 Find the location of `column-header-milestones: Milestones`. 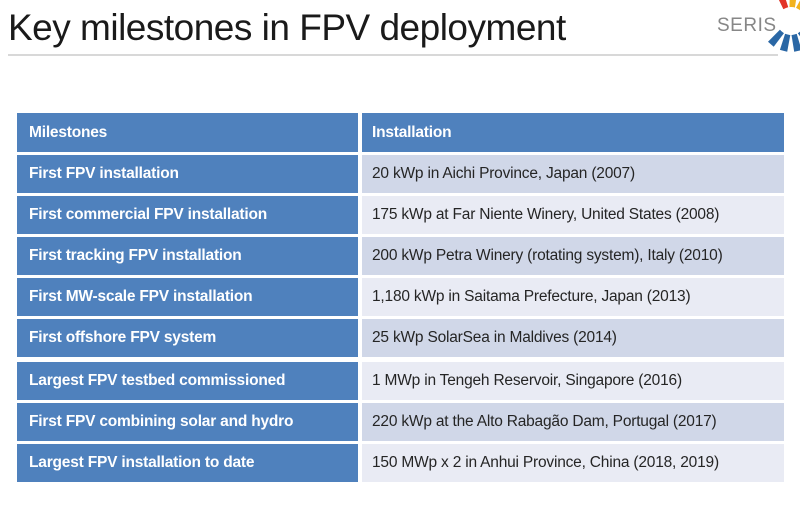

column-header-milestones: Milestones is located at coordinates (187, 132).